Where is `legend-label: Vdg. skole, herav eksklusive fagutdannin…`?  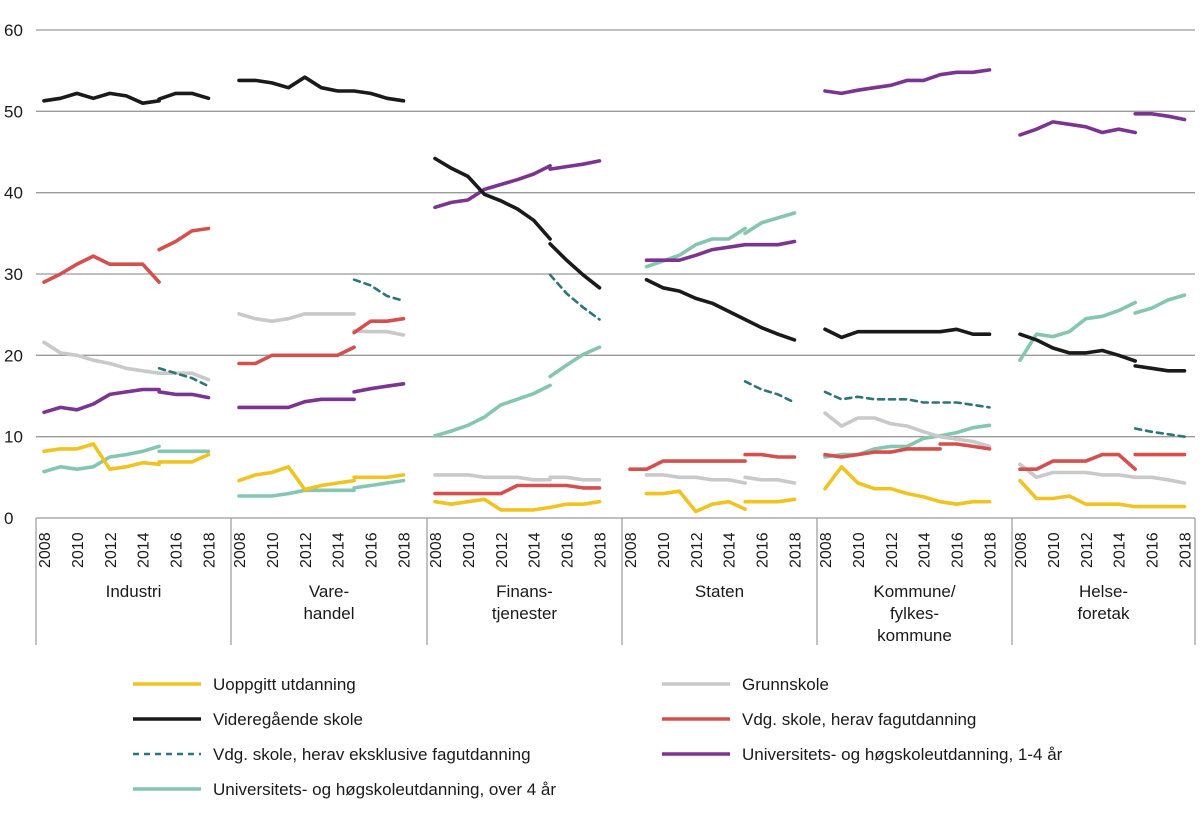
legend-label: Vdg. skole, herav eksklusive fagutdannin… is located at coordinates (372, 754).